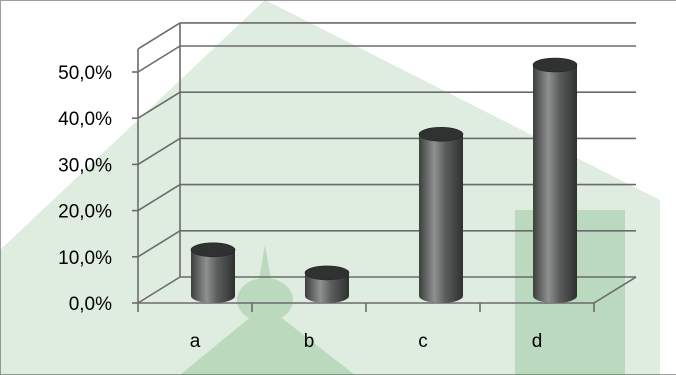  What do you see at coordinates (537, 341) in the screenshot?
I see `x-category-label: d` at bounding box center [537, 341].